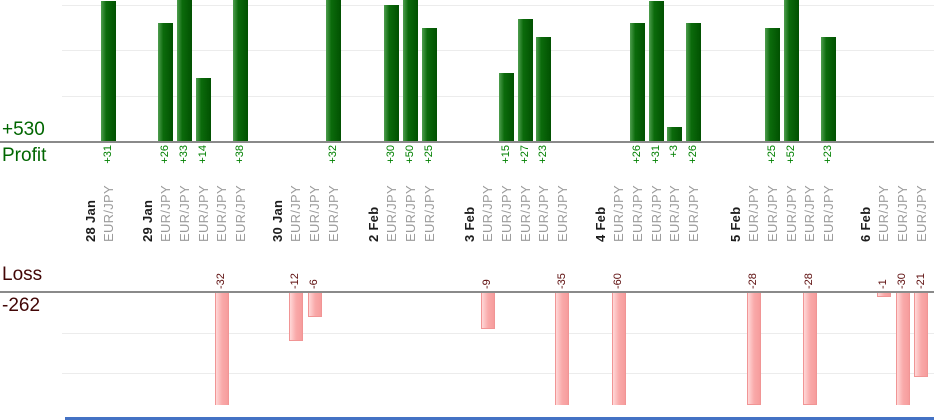  I want to click on profit-axis-line, so click(467, 142).